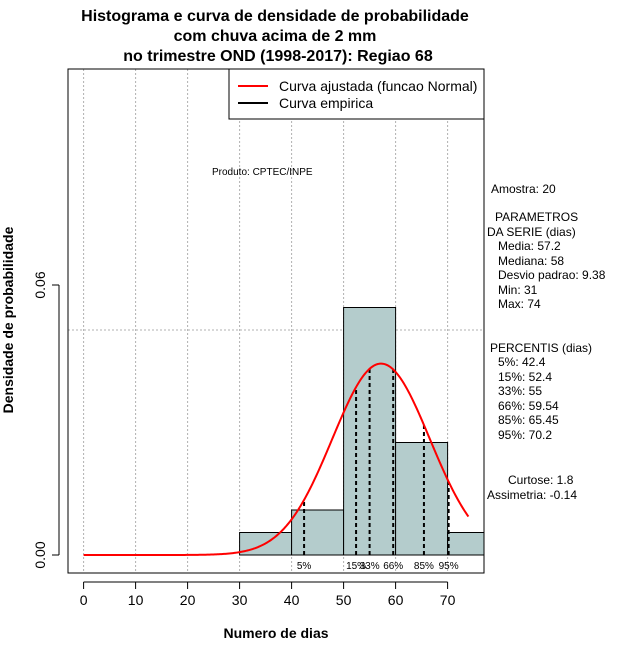 The height and width of the screenshot is (665, 640). What do you see at coordinates (304, 566) in the screenshot?
I see `percentile-label-0: 5%` at bounding box center [304, 566].